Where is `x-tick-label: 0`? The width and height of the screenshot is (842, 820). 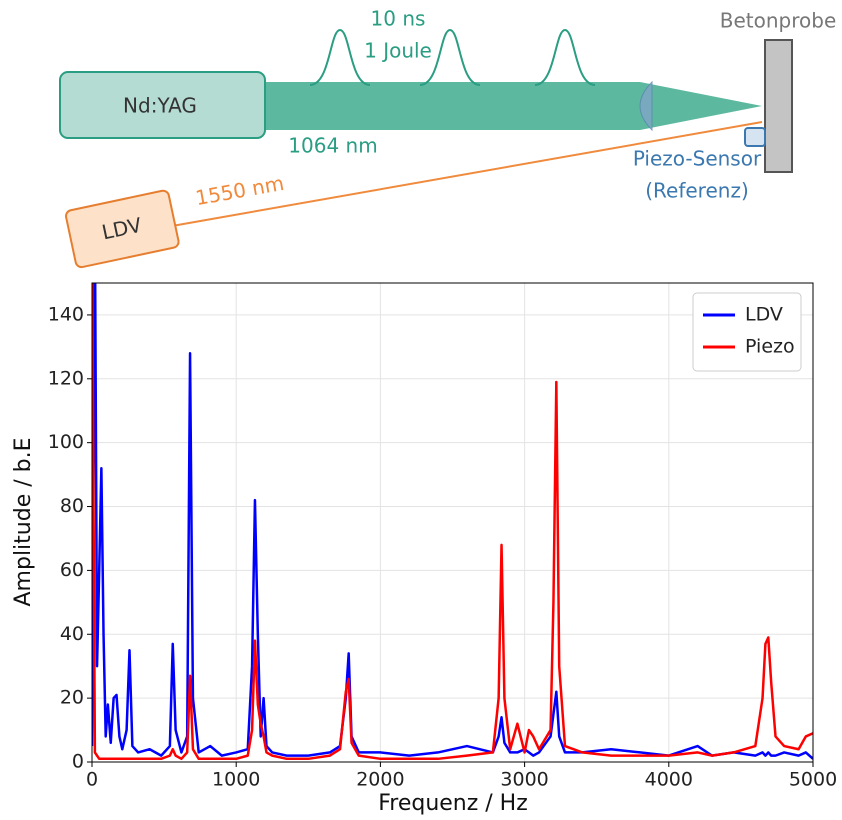
x-tick-label: 0 is located at coordinates (92, 780).